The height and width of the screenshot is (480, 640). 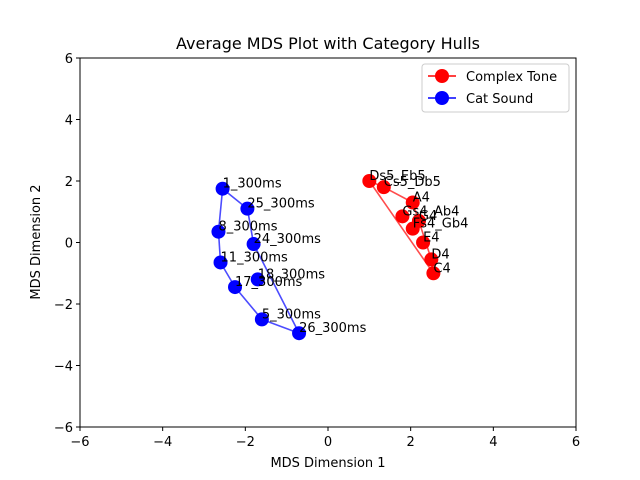 I want to click on x-tick-label: 0, so click(x=328, y=442).